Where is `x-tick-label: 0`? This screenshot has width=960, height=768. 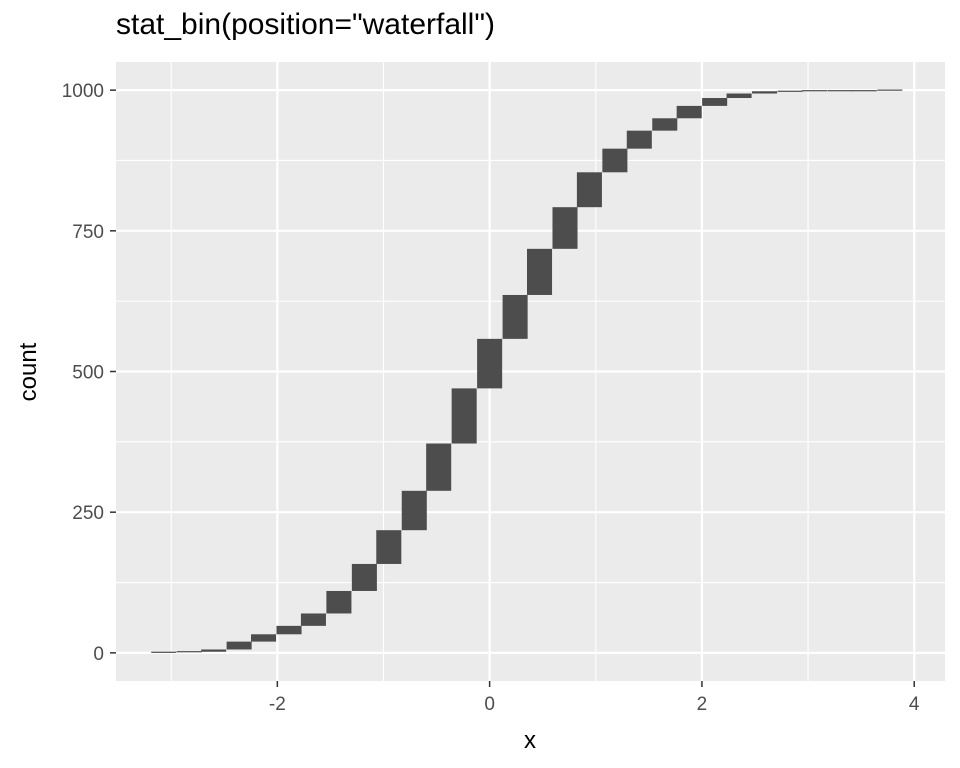
x-tick-label: 0 is located at coordinates (489, 704).